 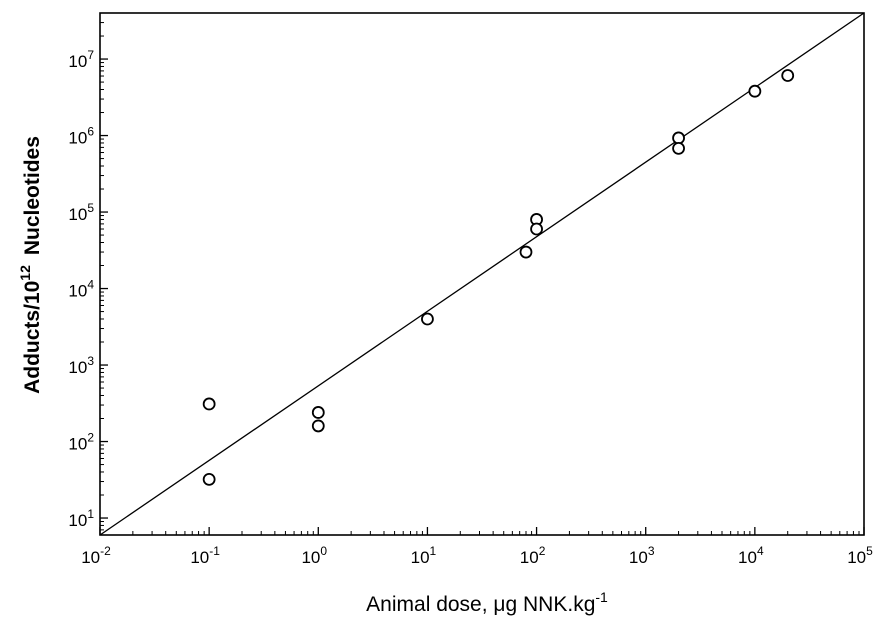 What do you see at coordinates (90, 208) in the screenshot?
I see `y-tick-exp: 5` at bounding box center [90, 208].